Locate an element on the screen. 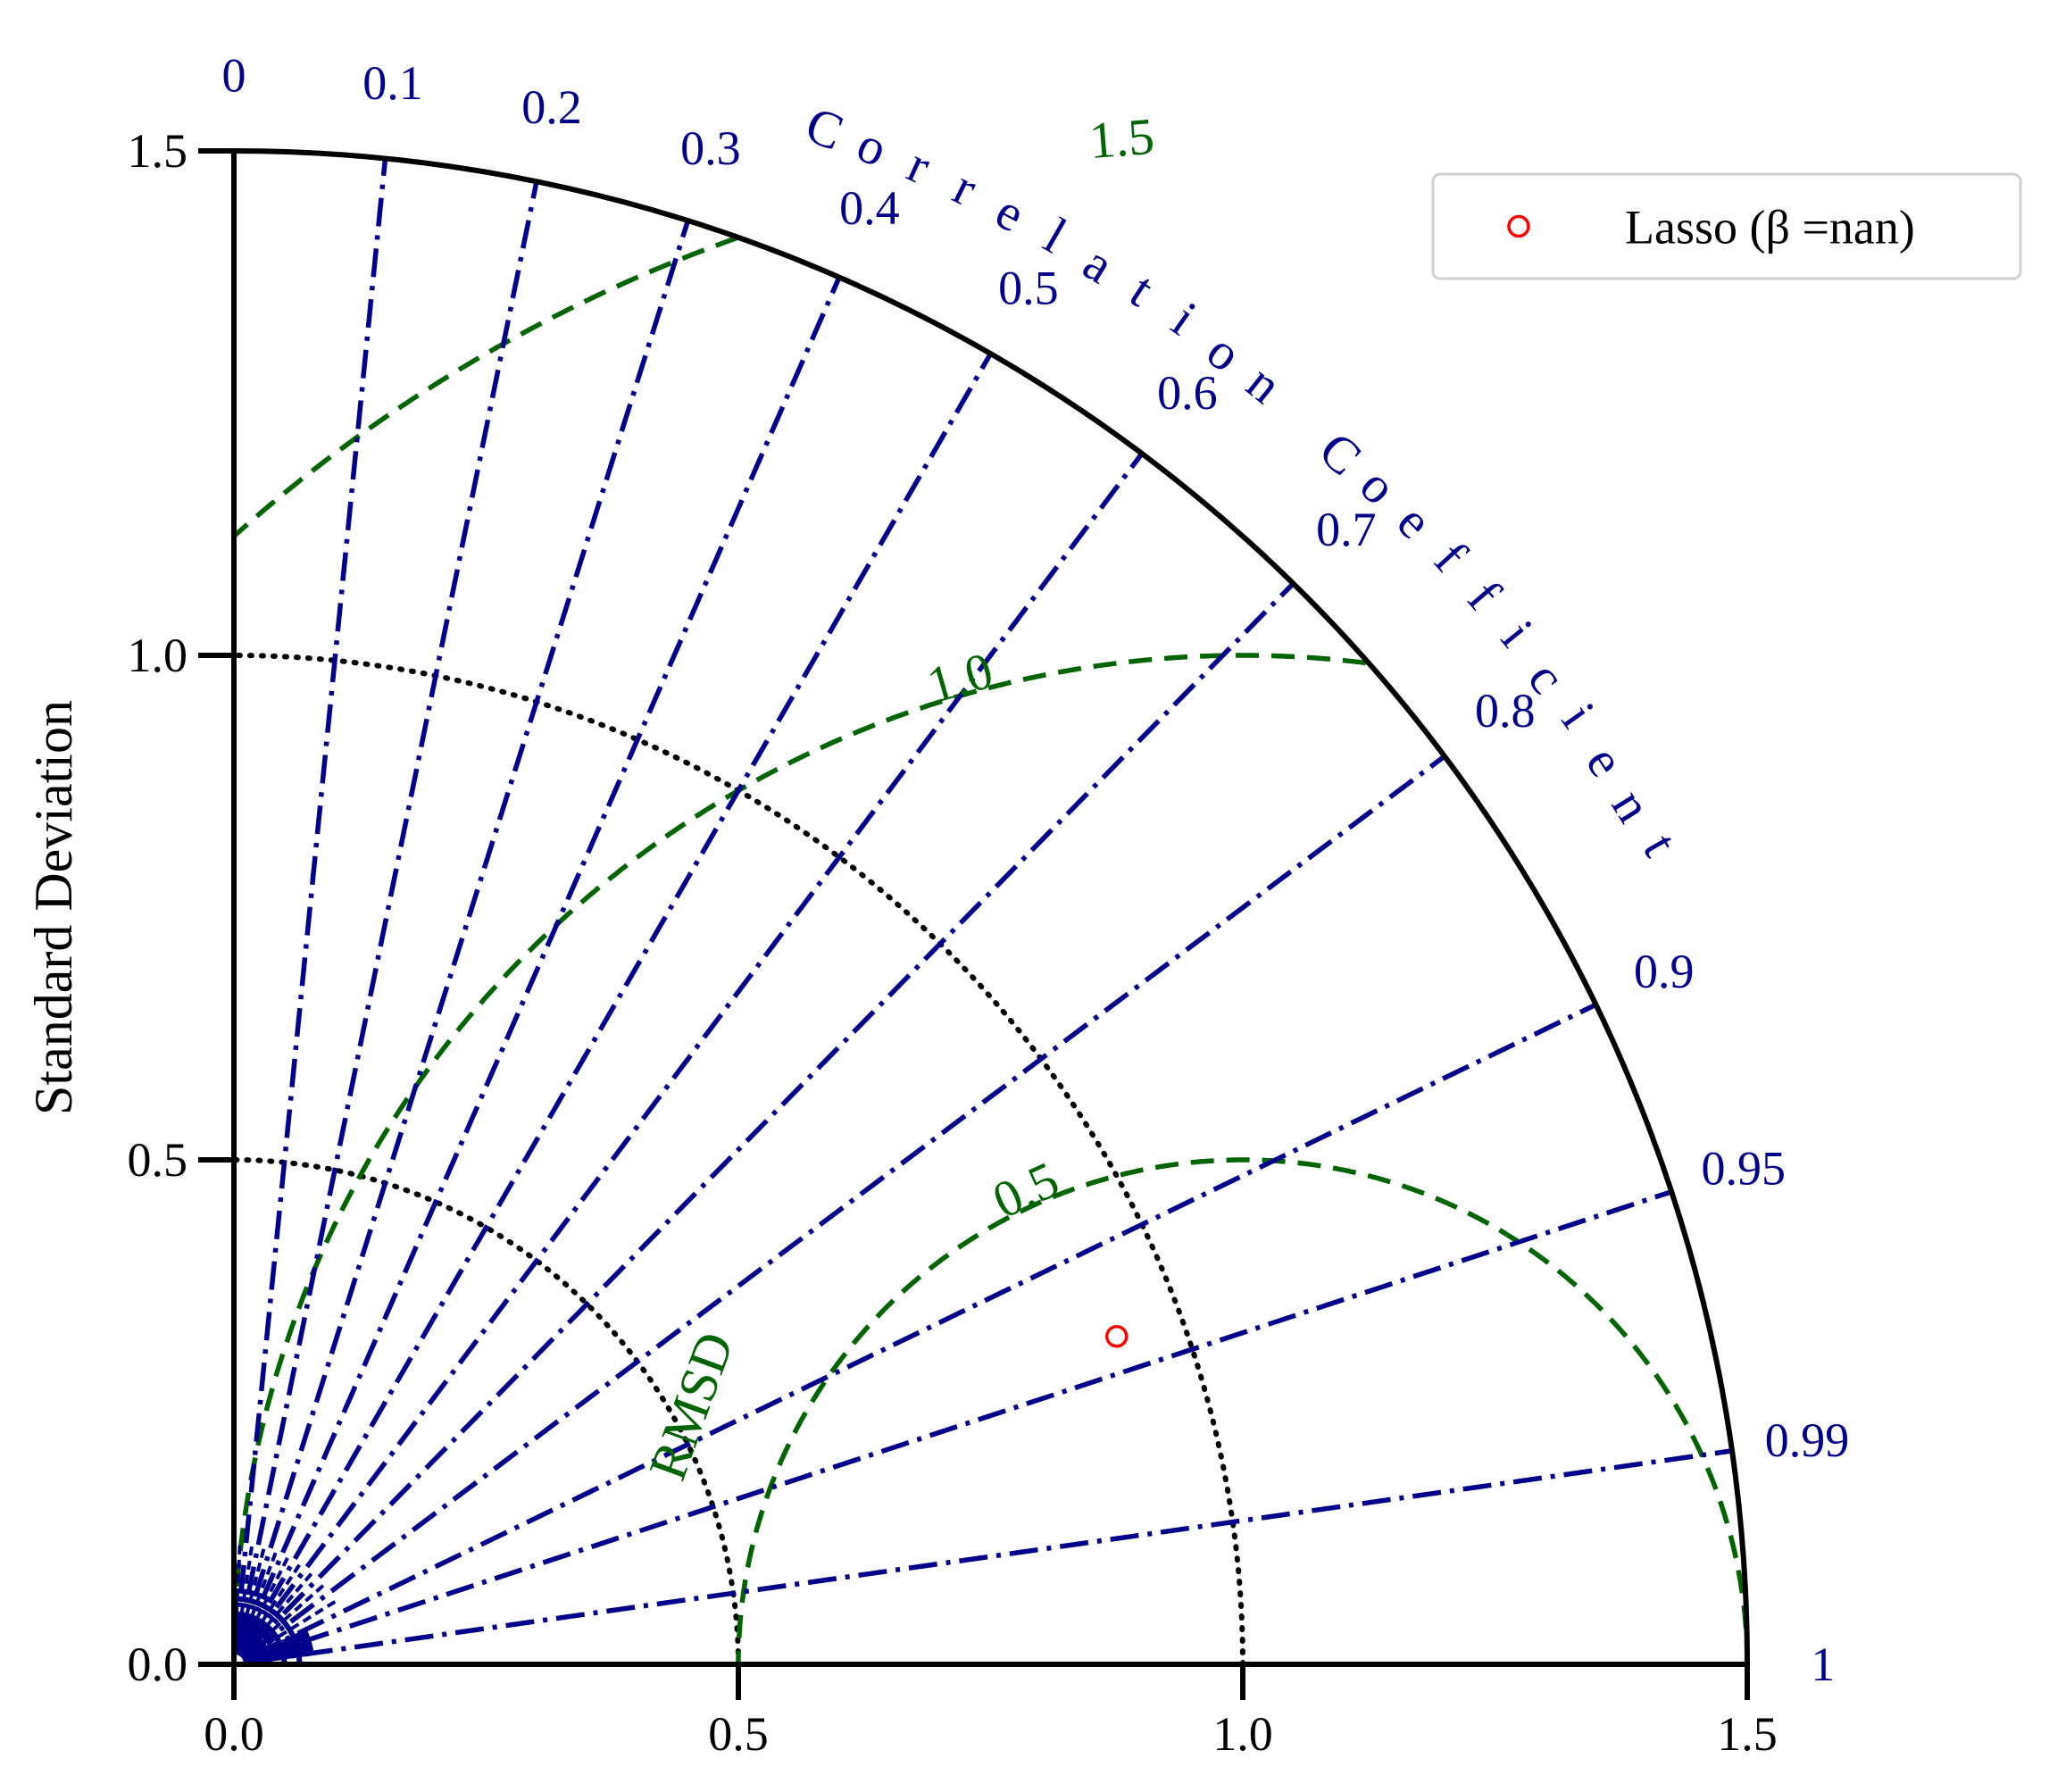  x-tick-label: 1.5 is located at coordinates (1748, 1734).